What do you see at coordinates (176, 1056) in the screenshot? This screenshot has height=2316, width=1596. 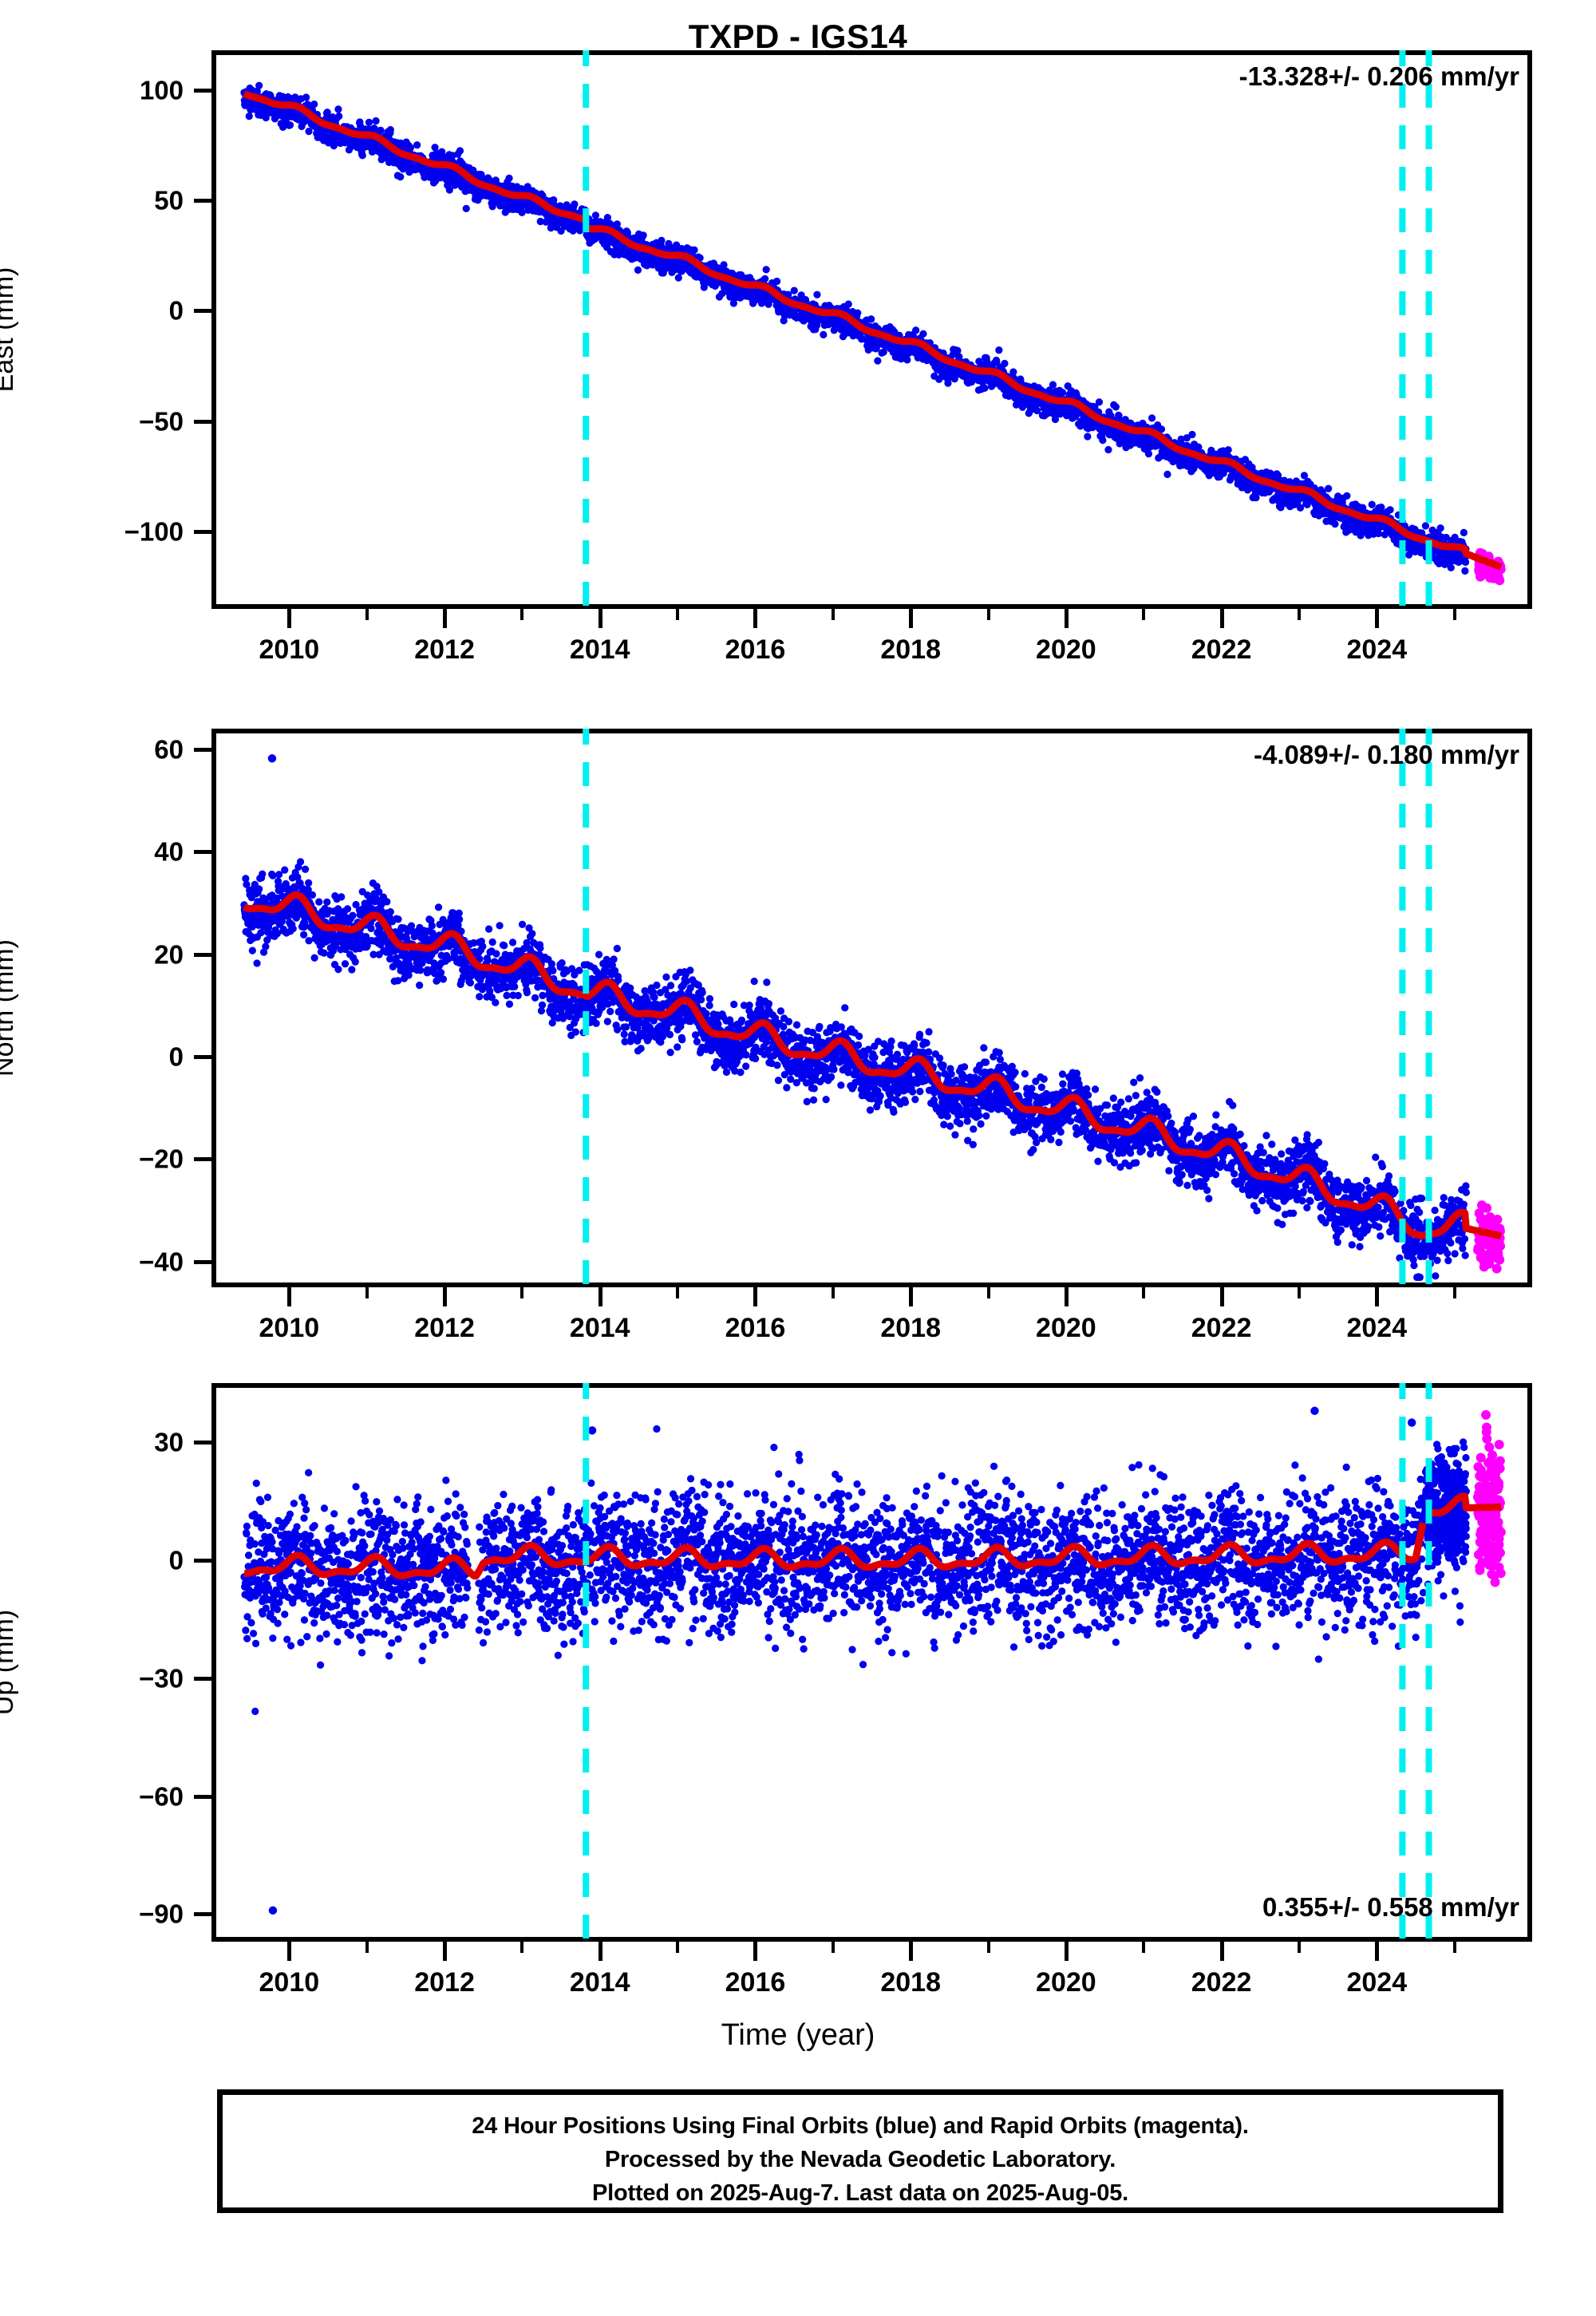 I see `y-tick-label-north-3: 0` at bounding box center [176, 1056].